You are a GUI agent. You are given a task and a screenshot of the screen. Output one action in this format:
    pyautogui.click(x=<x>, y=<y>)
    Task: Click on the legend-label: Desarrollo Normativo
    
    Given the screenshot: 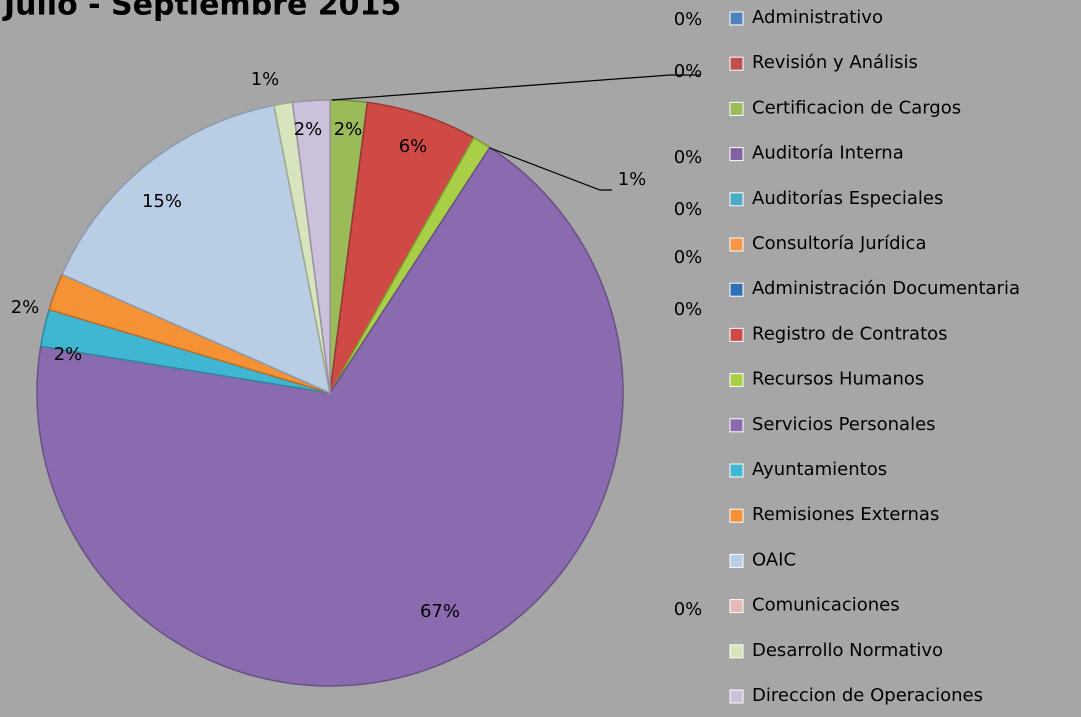 What is the action you would take?
    pyautogui.click(x=847, y=650)
    